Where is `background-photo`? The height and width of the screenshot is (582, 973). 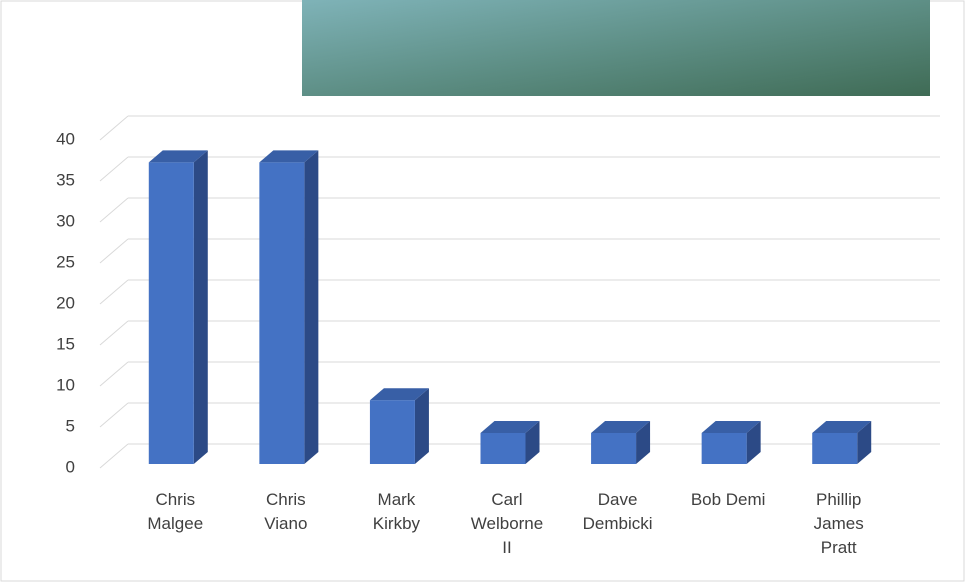 background-photo is located at coordinates (616, 48).